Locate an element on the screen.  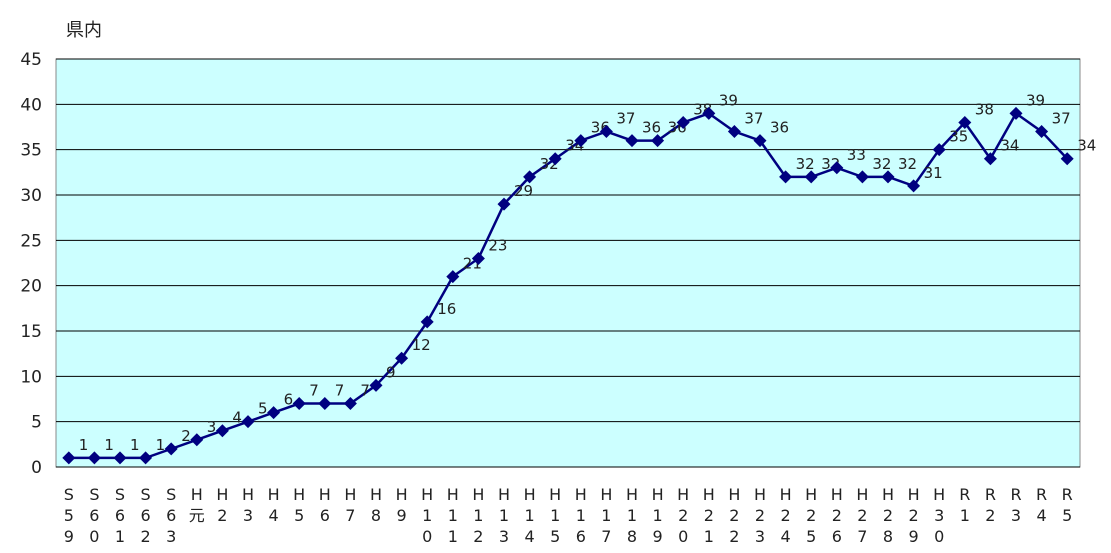
data-label: 31 is located at coordinates (933, 173).